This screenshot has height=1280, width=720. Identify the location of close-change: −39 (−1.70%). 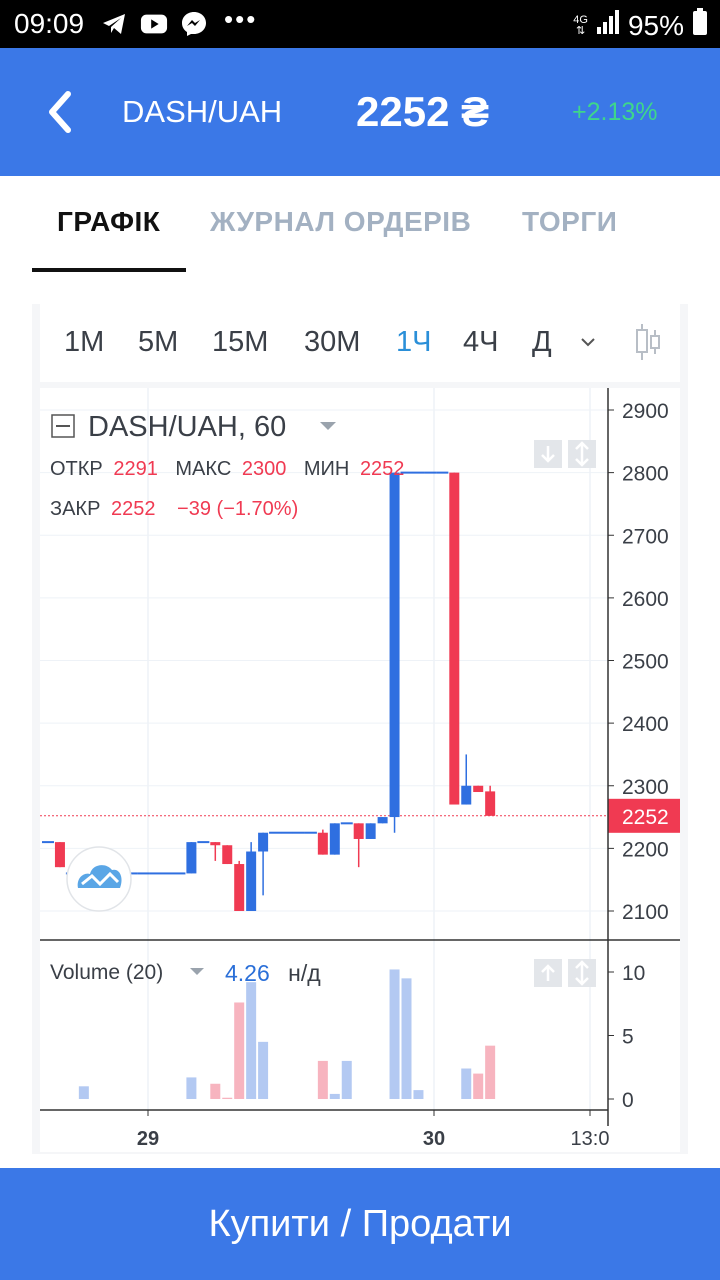
(237, 509).